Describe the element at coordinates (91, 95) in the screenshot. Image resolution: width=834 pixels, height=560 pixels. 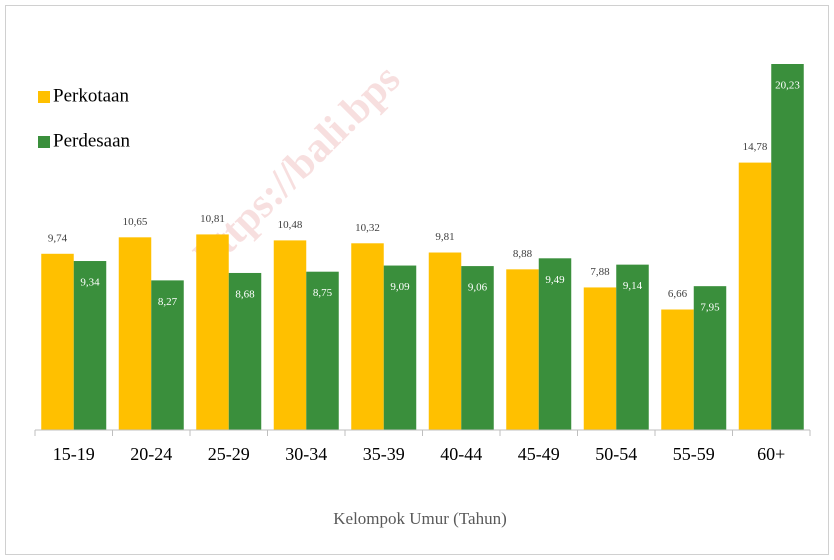
I see `legend-label: Perkotaan` at that location.